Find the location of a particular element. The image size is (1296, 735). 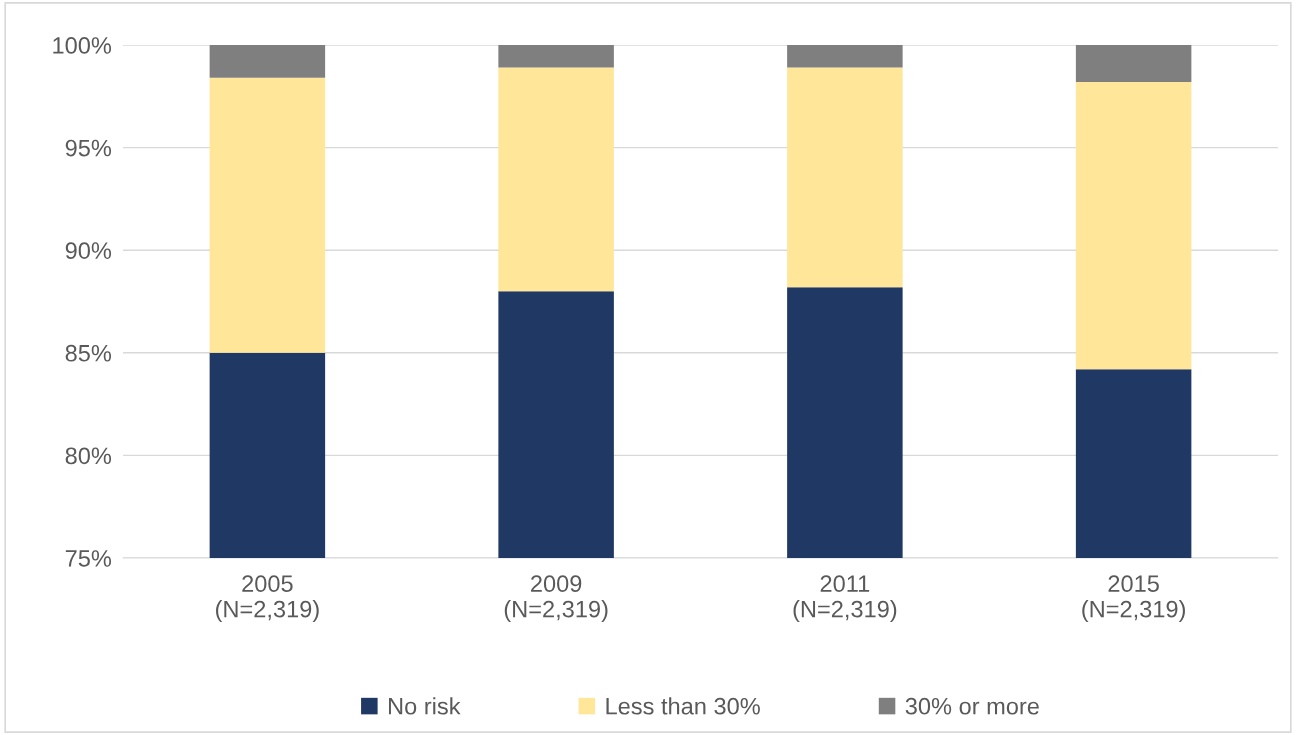

y-tick-label: 95% is located at coordinates (88, 148).